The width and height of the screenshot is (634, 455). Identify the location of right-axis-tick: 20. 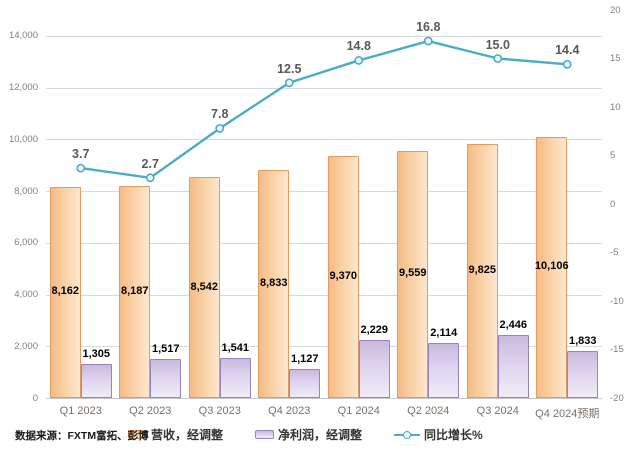
(615, 10).